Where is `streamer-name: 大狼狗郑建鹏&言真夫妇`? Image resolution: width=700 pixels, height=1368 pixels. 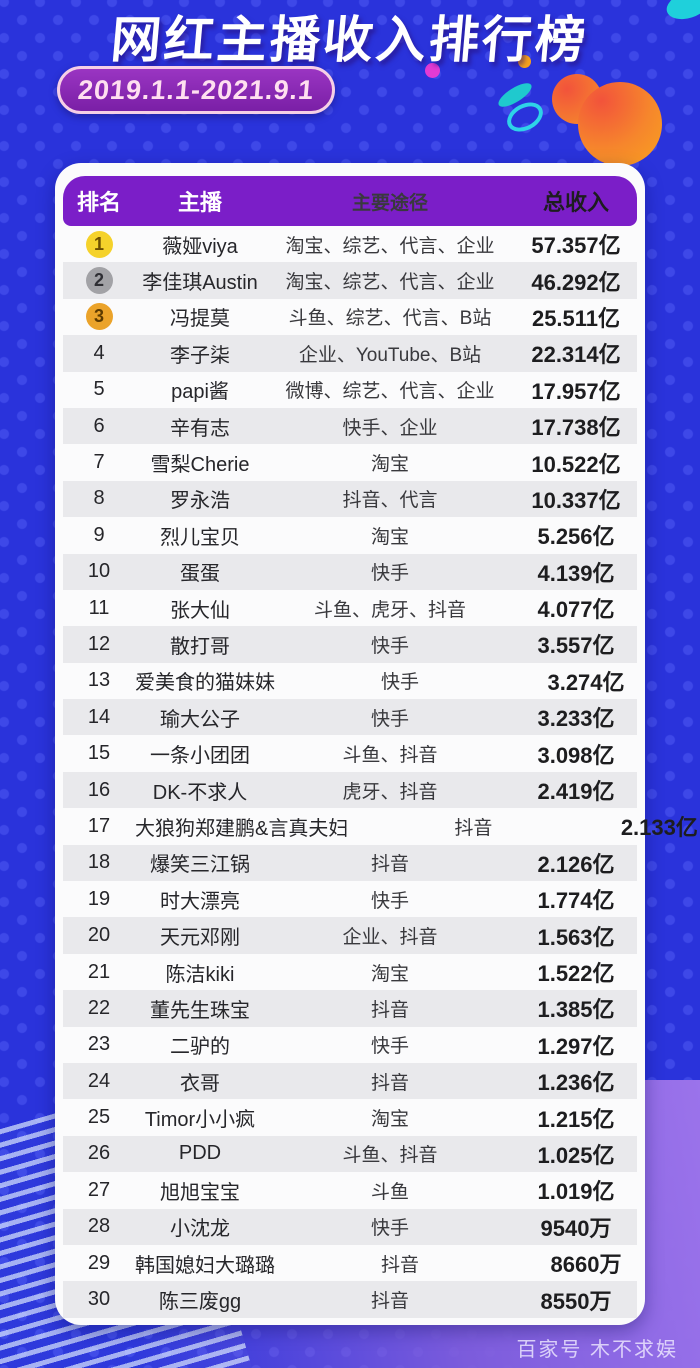
streamer-name: 大狼狗郑建鹏&言真夫妇 is located at coordinates (242, 828).